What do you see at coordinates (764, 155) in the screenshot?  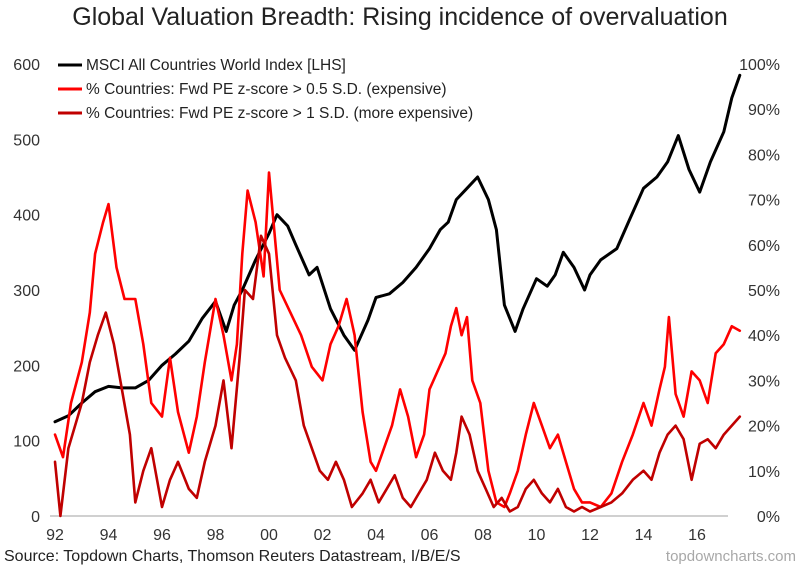 I see `right-axis-tick-label: 80%` at bounding box center [764, 155].